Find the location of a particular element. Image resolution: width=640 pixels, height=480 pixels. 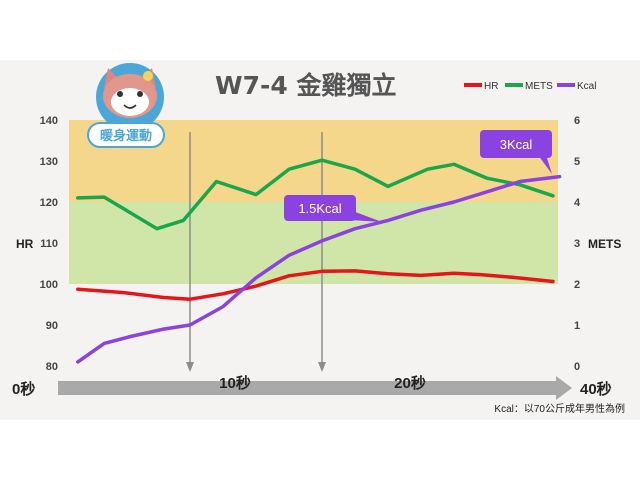

mascot-badge: 暖身運動 is located at coordinates (126, 105).